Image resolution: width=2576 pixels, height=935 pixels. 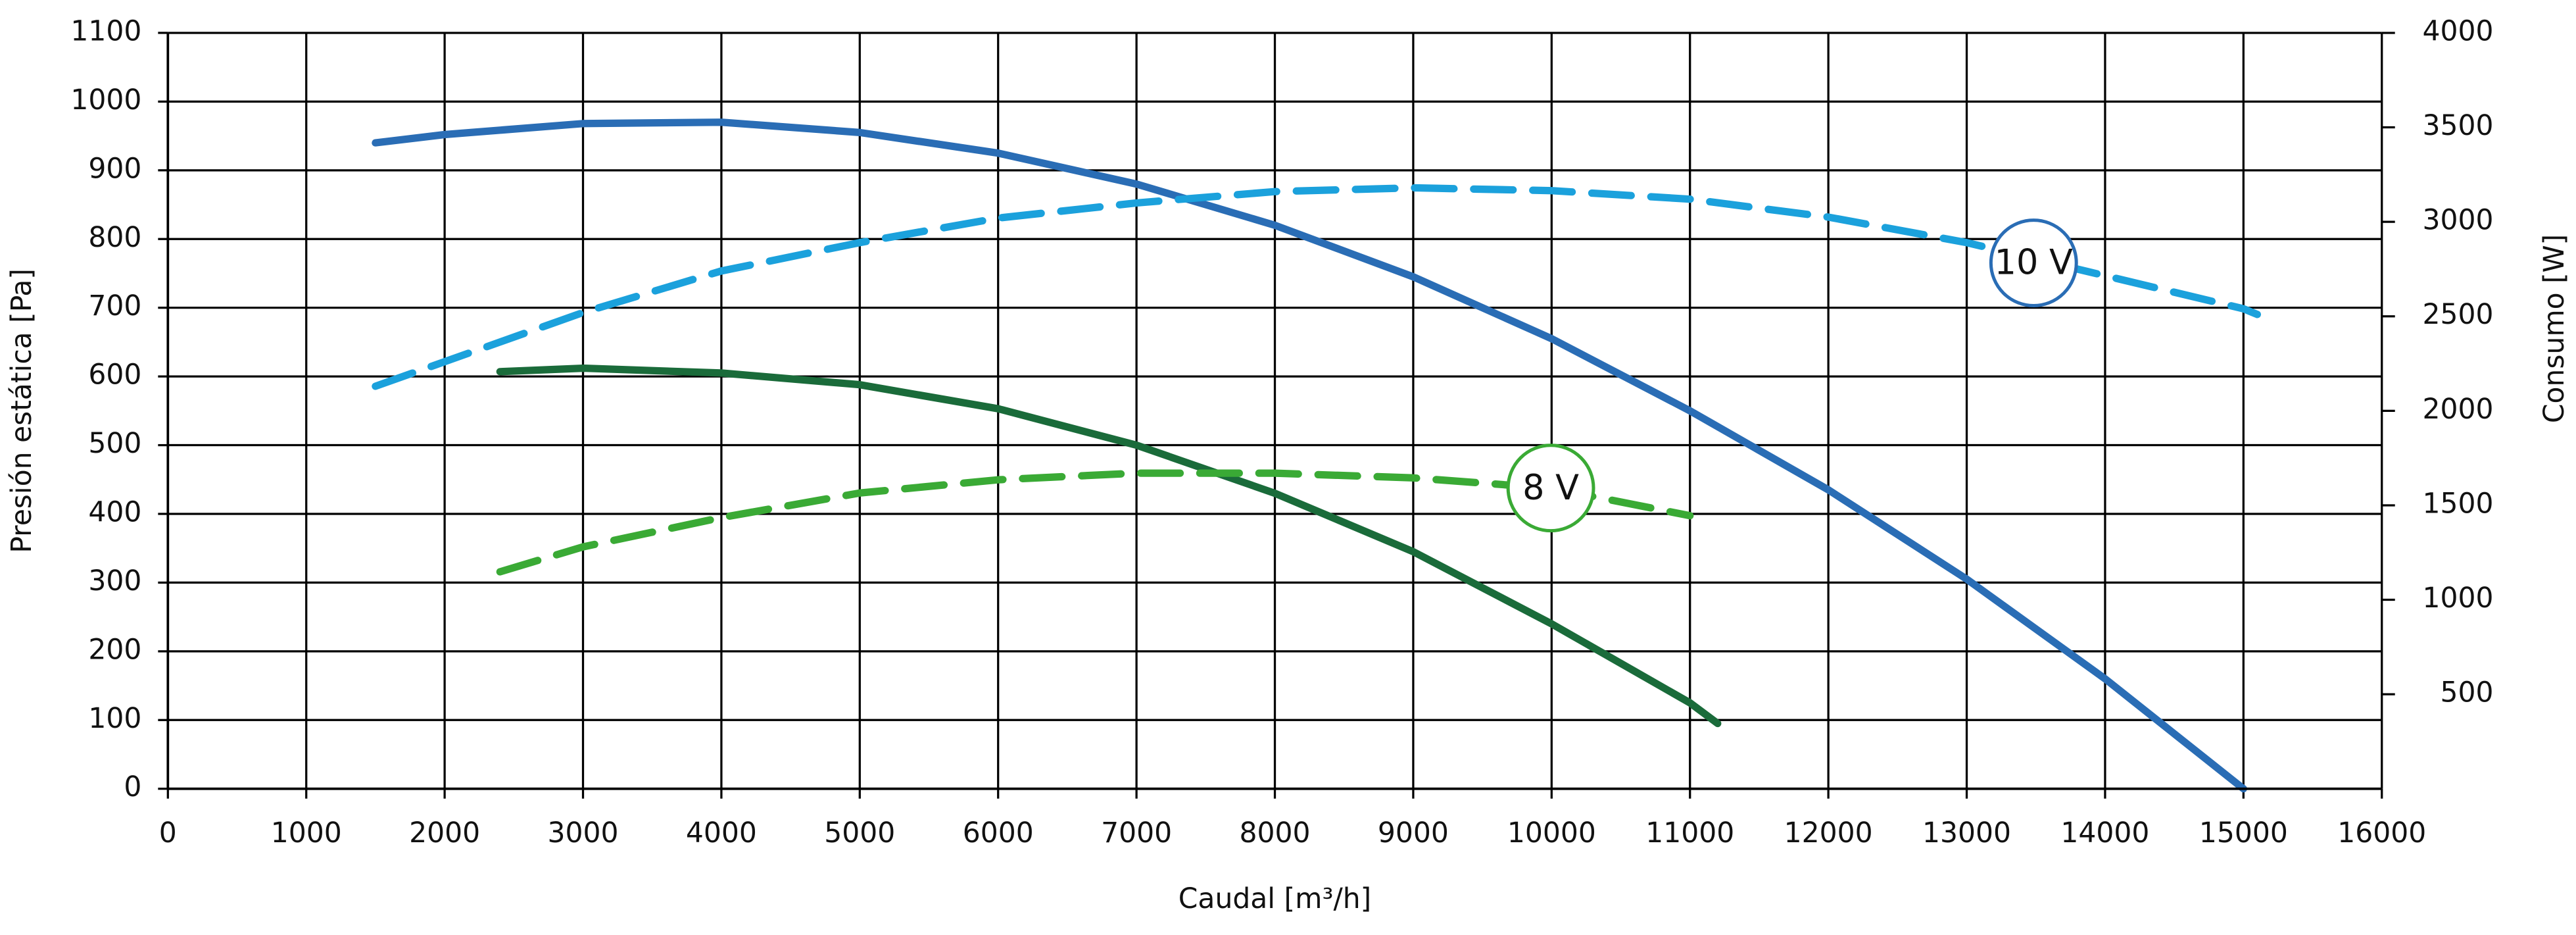 What do you see at coordinates (1275, 833) in the screenshot?
I see `x-tick-label: 8000` at bounding box center [1275, 833].